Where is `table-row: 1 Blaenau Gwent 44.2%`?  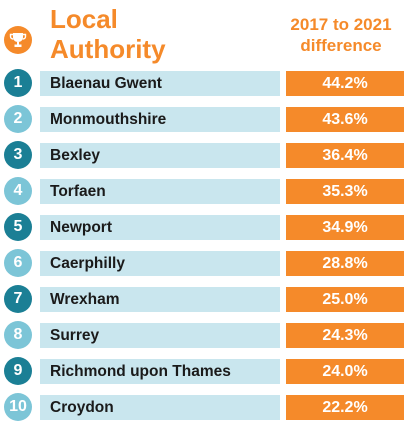
table-row: 1 Blaenau Gwent 44.2% is located at coordinates (207, 83).